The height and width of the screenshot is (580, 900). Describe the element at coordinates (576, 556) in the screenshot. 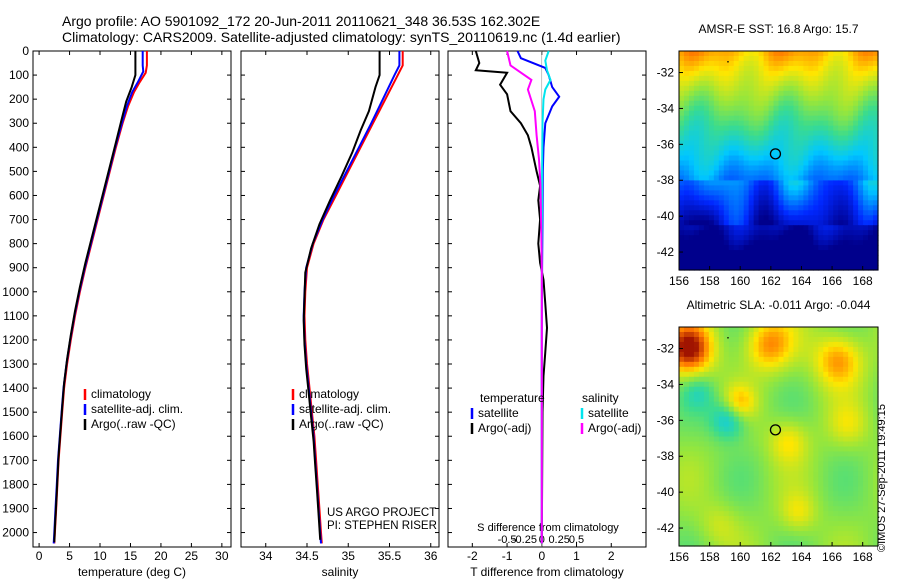

I see `x-tick-label: 1` at that location.